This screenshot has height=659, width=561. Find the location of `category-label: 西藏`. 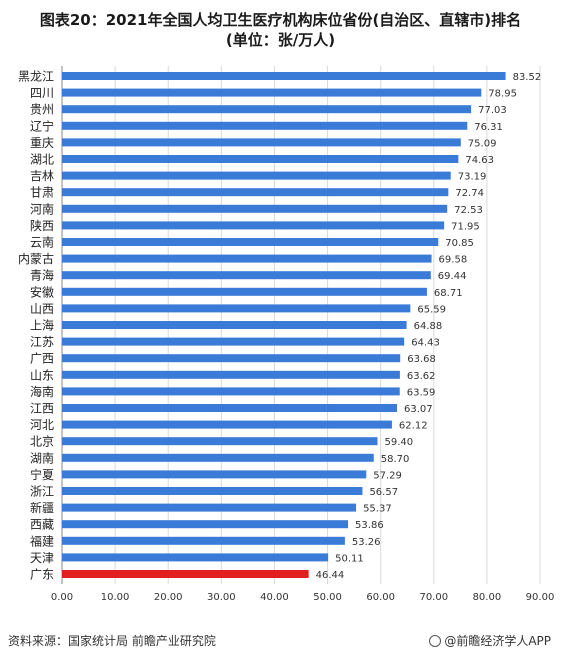

category-label: 西藏 is located at coordinates (42, 525).